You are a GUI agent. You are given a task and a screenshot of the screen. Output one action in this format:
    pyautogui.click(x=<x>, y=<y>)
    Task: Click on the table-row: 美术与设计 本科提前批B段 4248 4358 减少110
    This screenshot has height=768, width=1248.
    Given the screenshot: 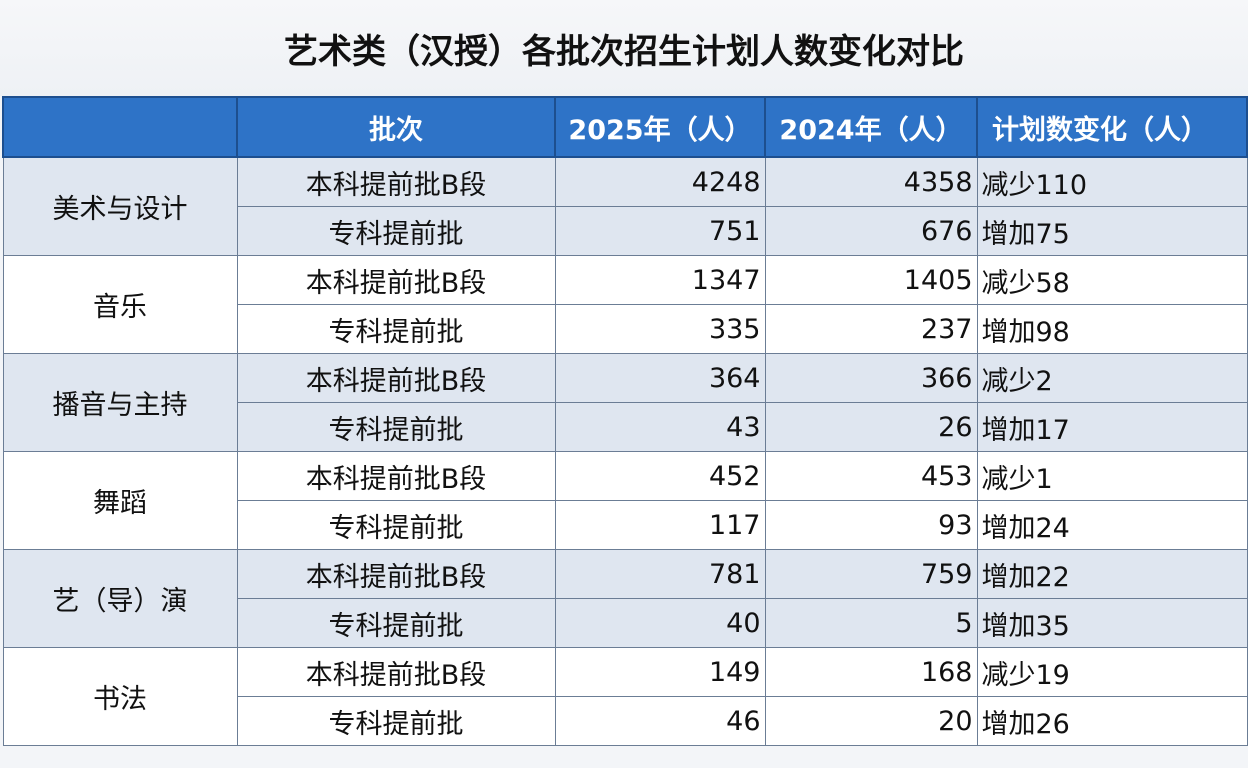 What is the action you would take?
    pyautogui.click(x=625, y=206)
    